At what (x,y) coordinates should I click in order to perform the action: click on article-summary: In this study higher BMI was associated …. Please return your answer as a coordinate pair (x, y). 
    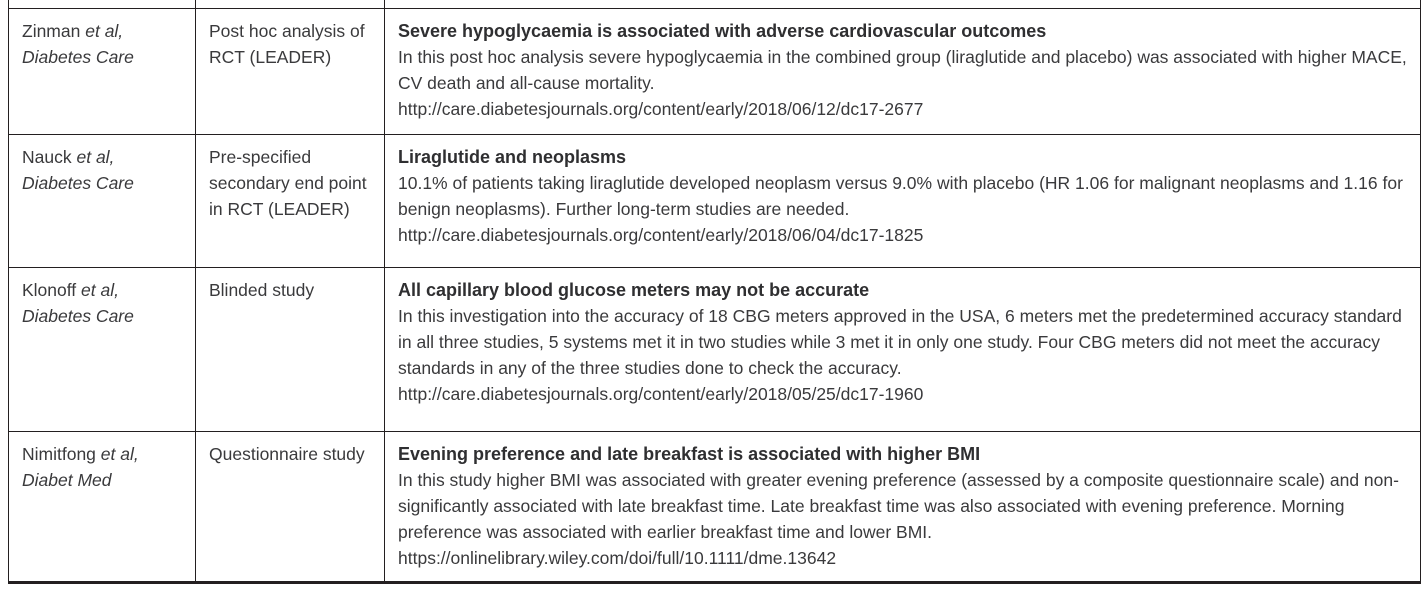
    Looking at the image, I should click on (898, 506).